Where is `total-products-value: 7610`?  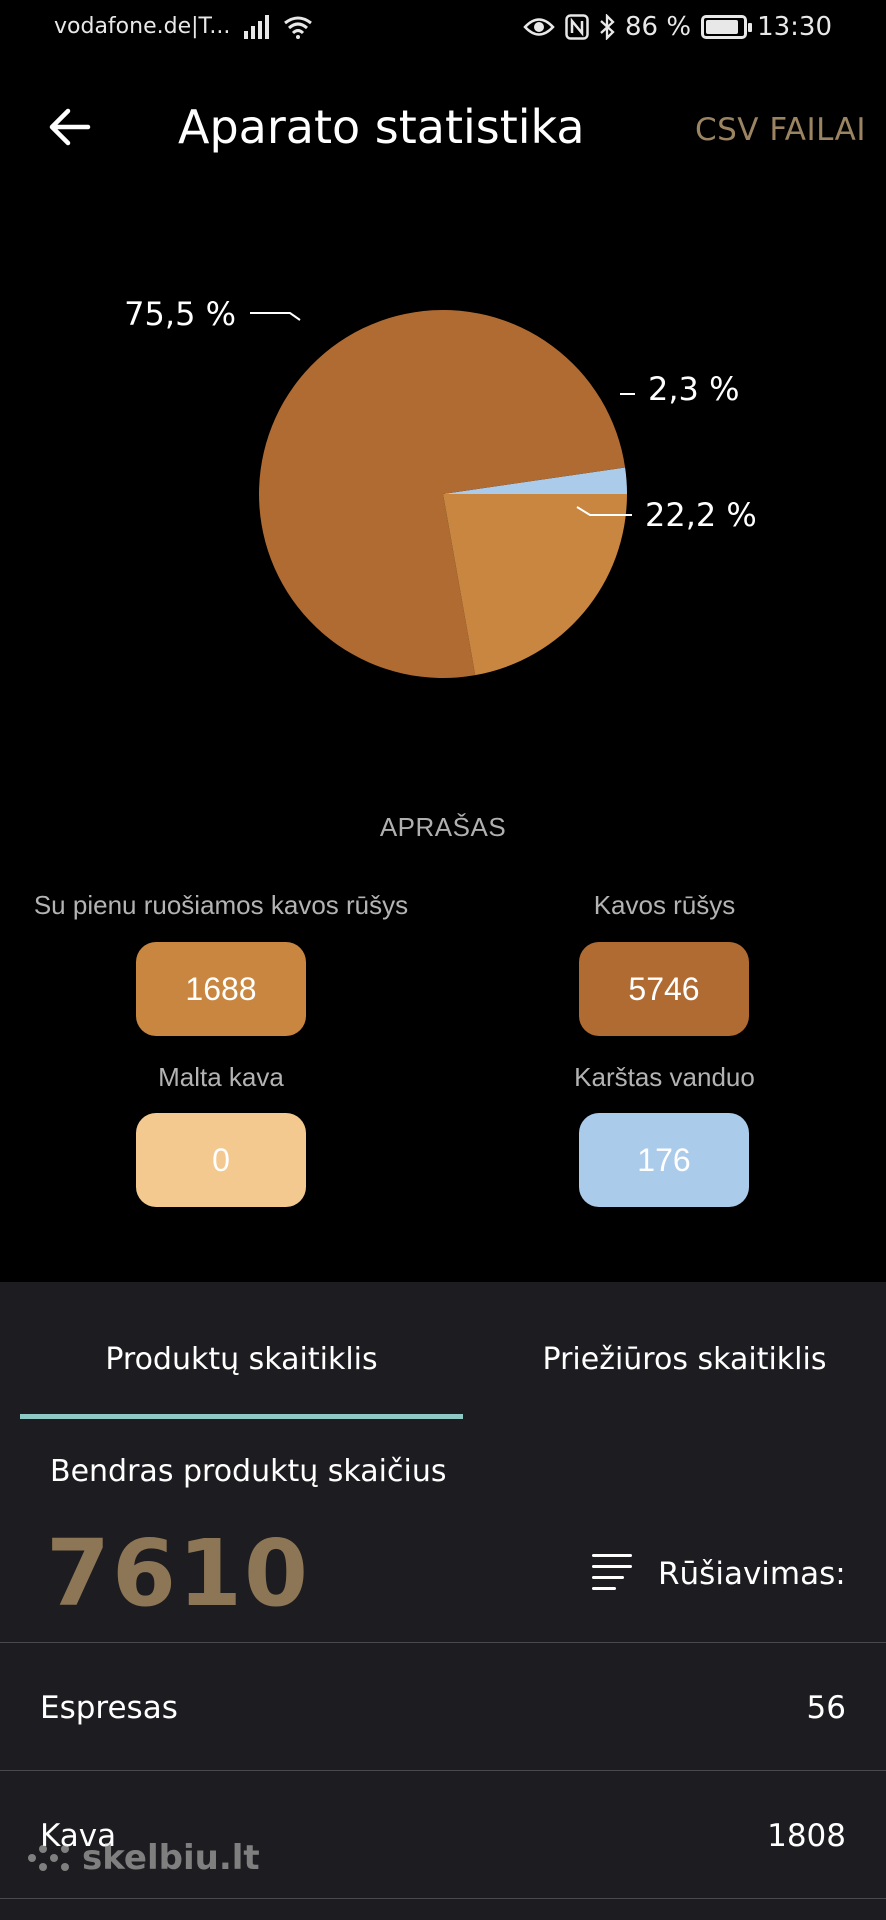 total-products-value: 7610 is located at coordinates (178, 1573).